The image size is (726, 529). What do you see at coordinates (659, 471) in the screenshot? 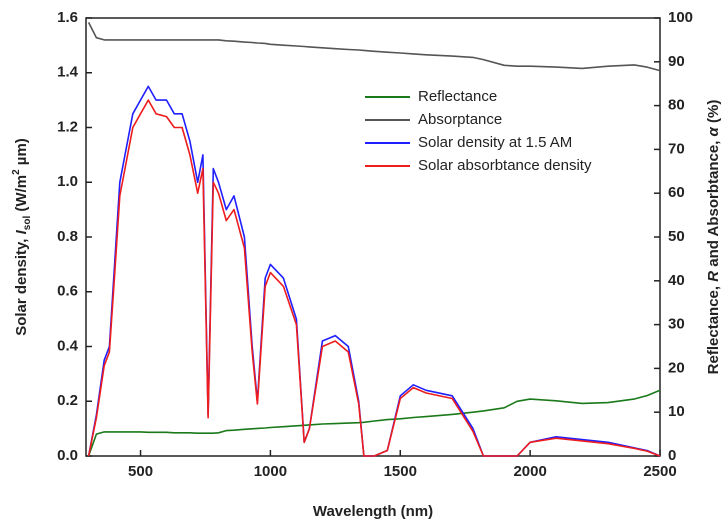
I see `x-tick-label: 2500` at bounding box center [659, 471].